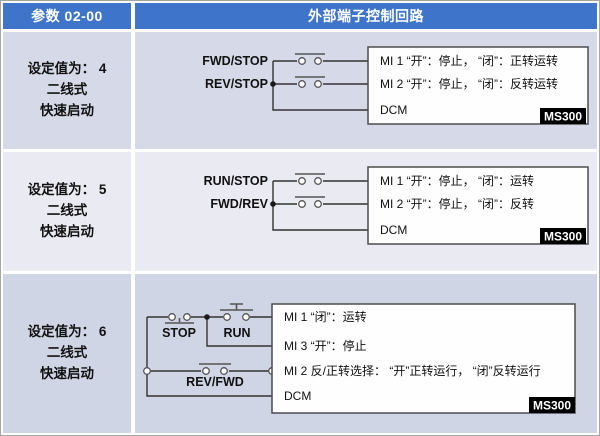 The image size is (600, 436). I want to click on setting-line: 设定值为： 5, so click(67, 190).